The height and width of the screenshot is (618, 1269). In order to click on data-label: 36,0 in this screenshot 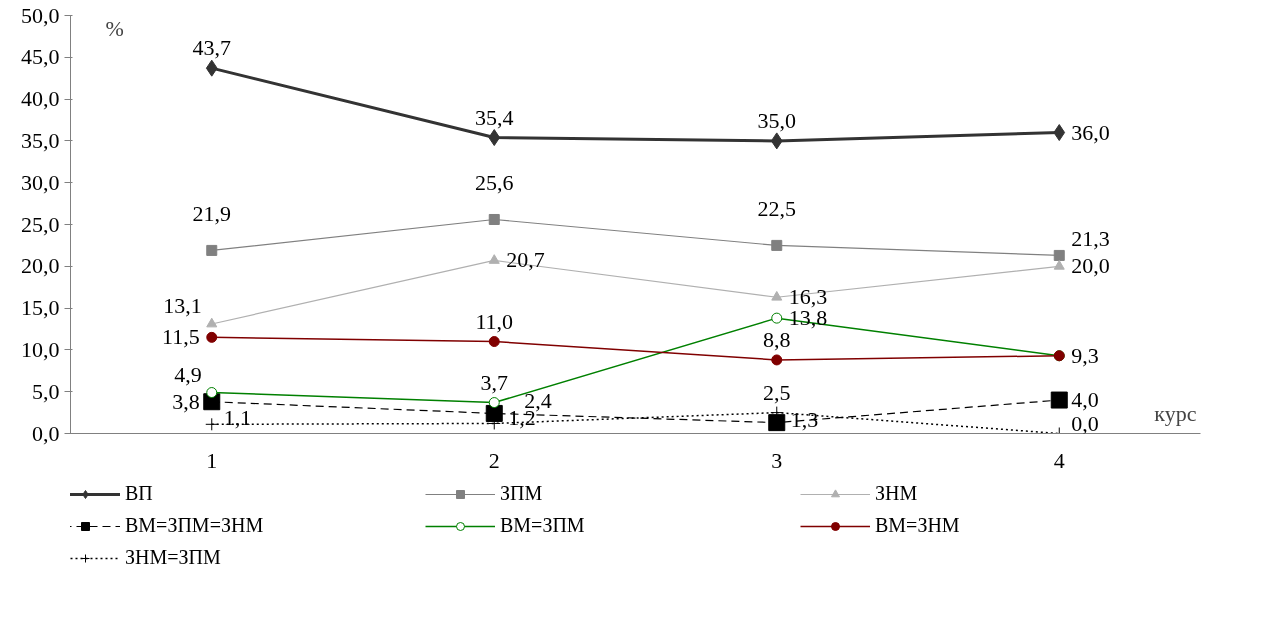, I will do `click(1090, 132)`.